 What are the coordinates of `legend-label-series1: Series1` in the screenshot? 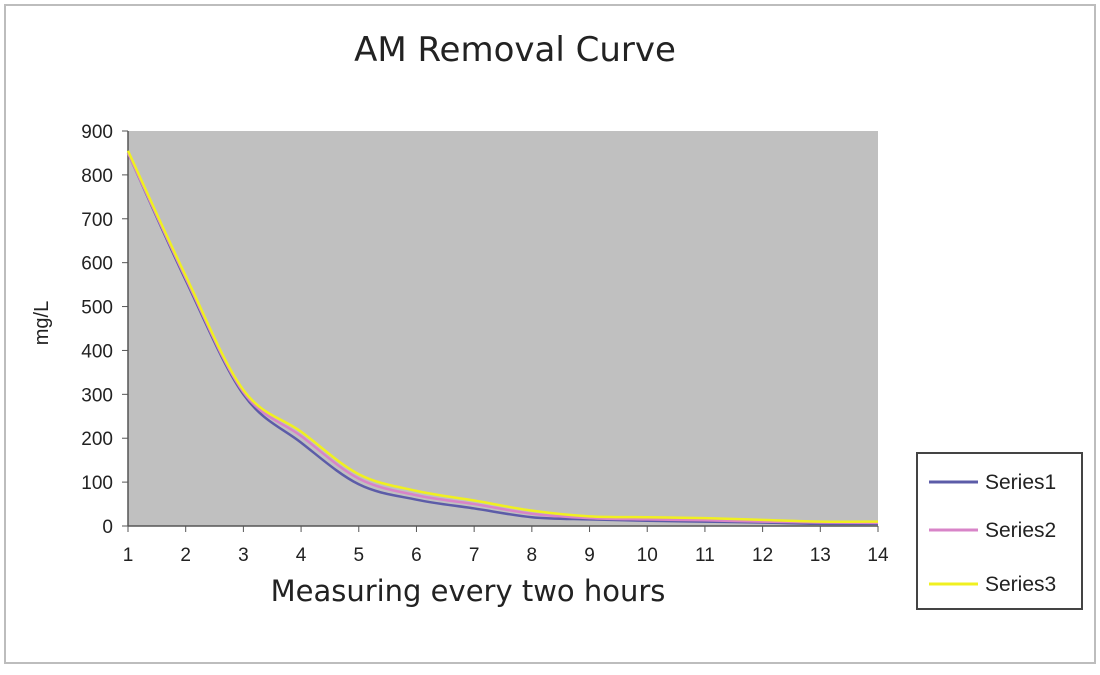 It's located at (1020, 482).